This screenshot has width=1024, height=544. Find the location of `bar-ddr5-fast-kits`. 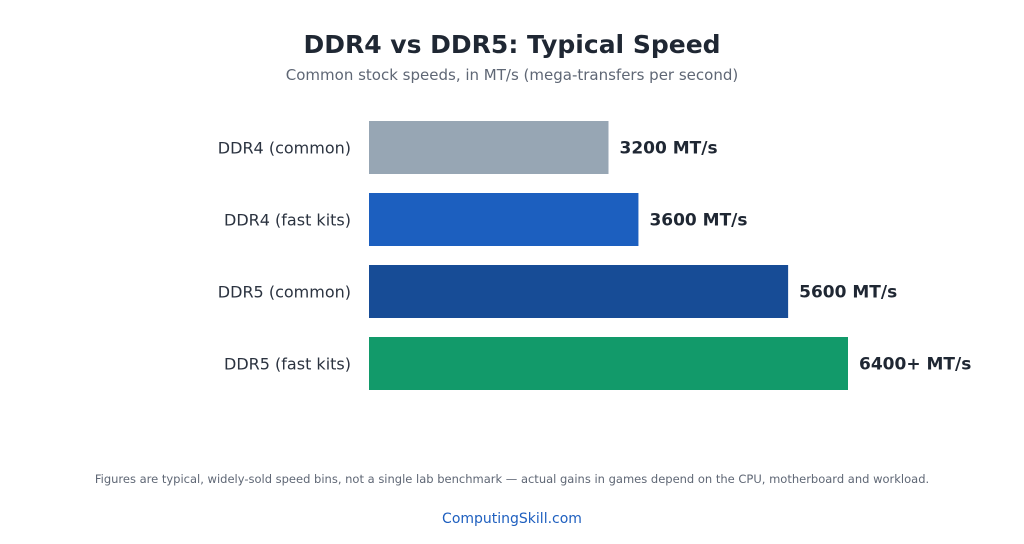

bar-ddr5-fast-kits is located at coordinates (608, 363).